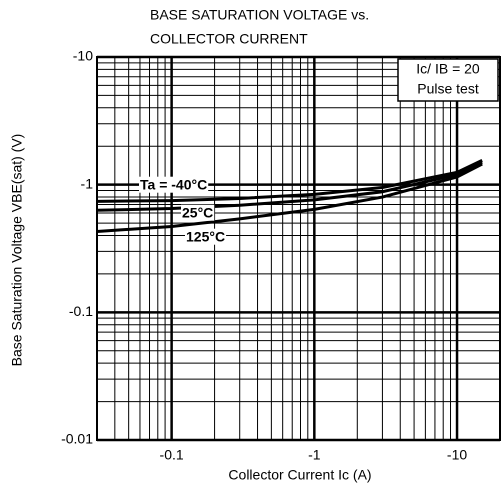 The width and height of the screenshot is (504, 497). I want to click on x-tick-label: -10, so click(457, 455).